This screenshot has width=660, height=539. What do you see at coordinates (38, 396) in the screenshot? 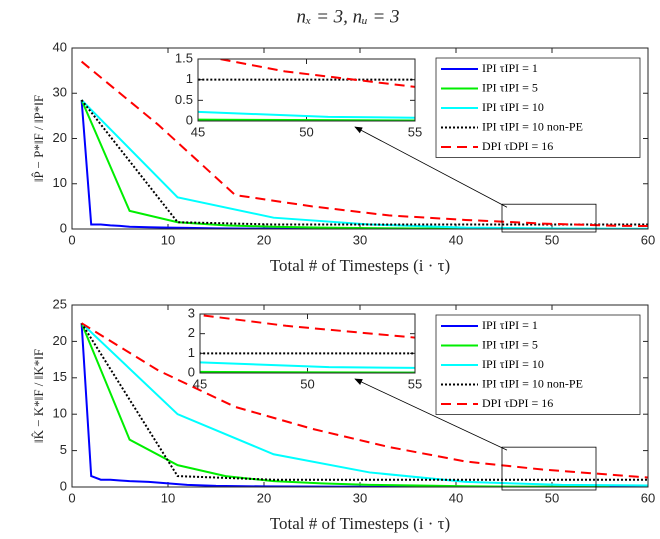
I see `y-axis-label: ‖K̂ − K*‖F / ‖K*‖F` at bounding box center [38, 396].